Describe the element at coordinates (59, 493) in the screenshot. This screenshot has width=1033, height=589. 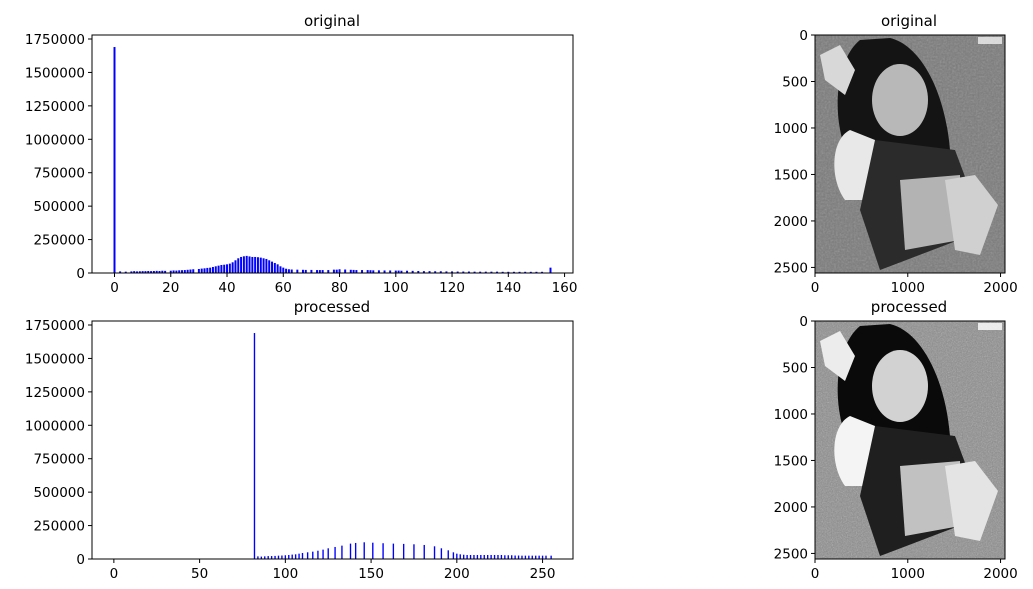
I see `histogram-processed-y-tick-label: 500000` at that location.